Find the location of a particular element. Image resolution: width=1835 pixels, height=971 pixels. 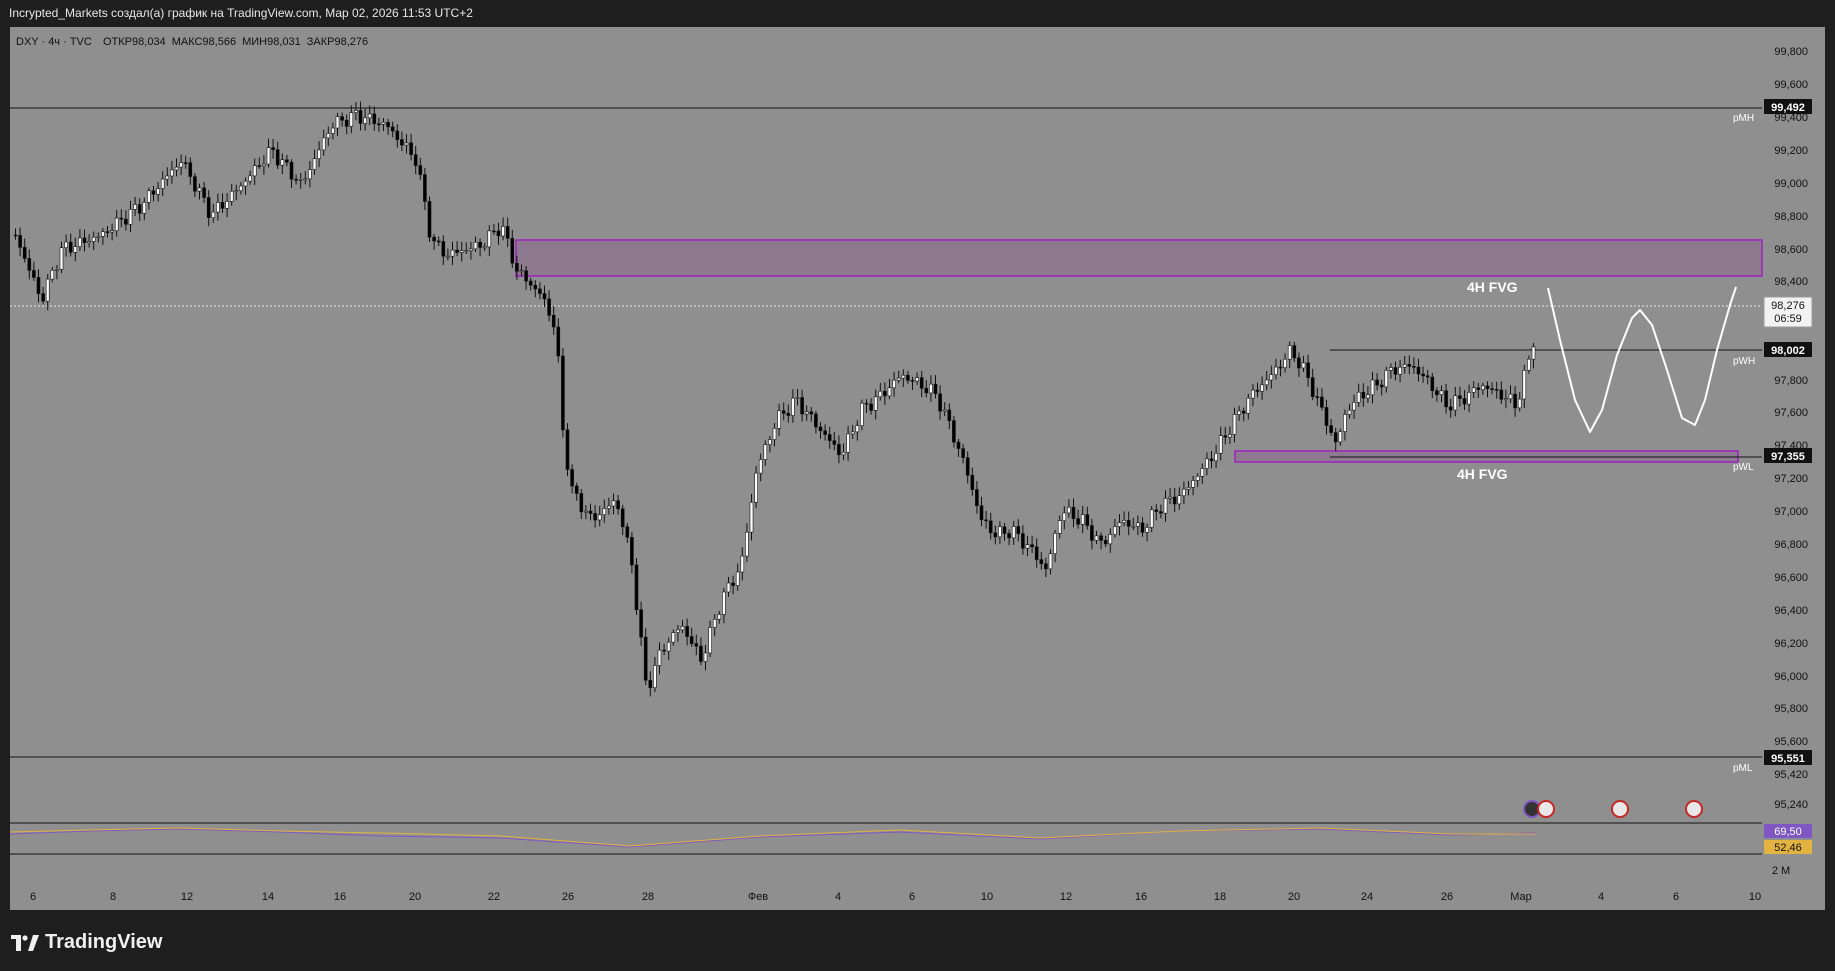

event-icons is located at coordinates (1613, 809).